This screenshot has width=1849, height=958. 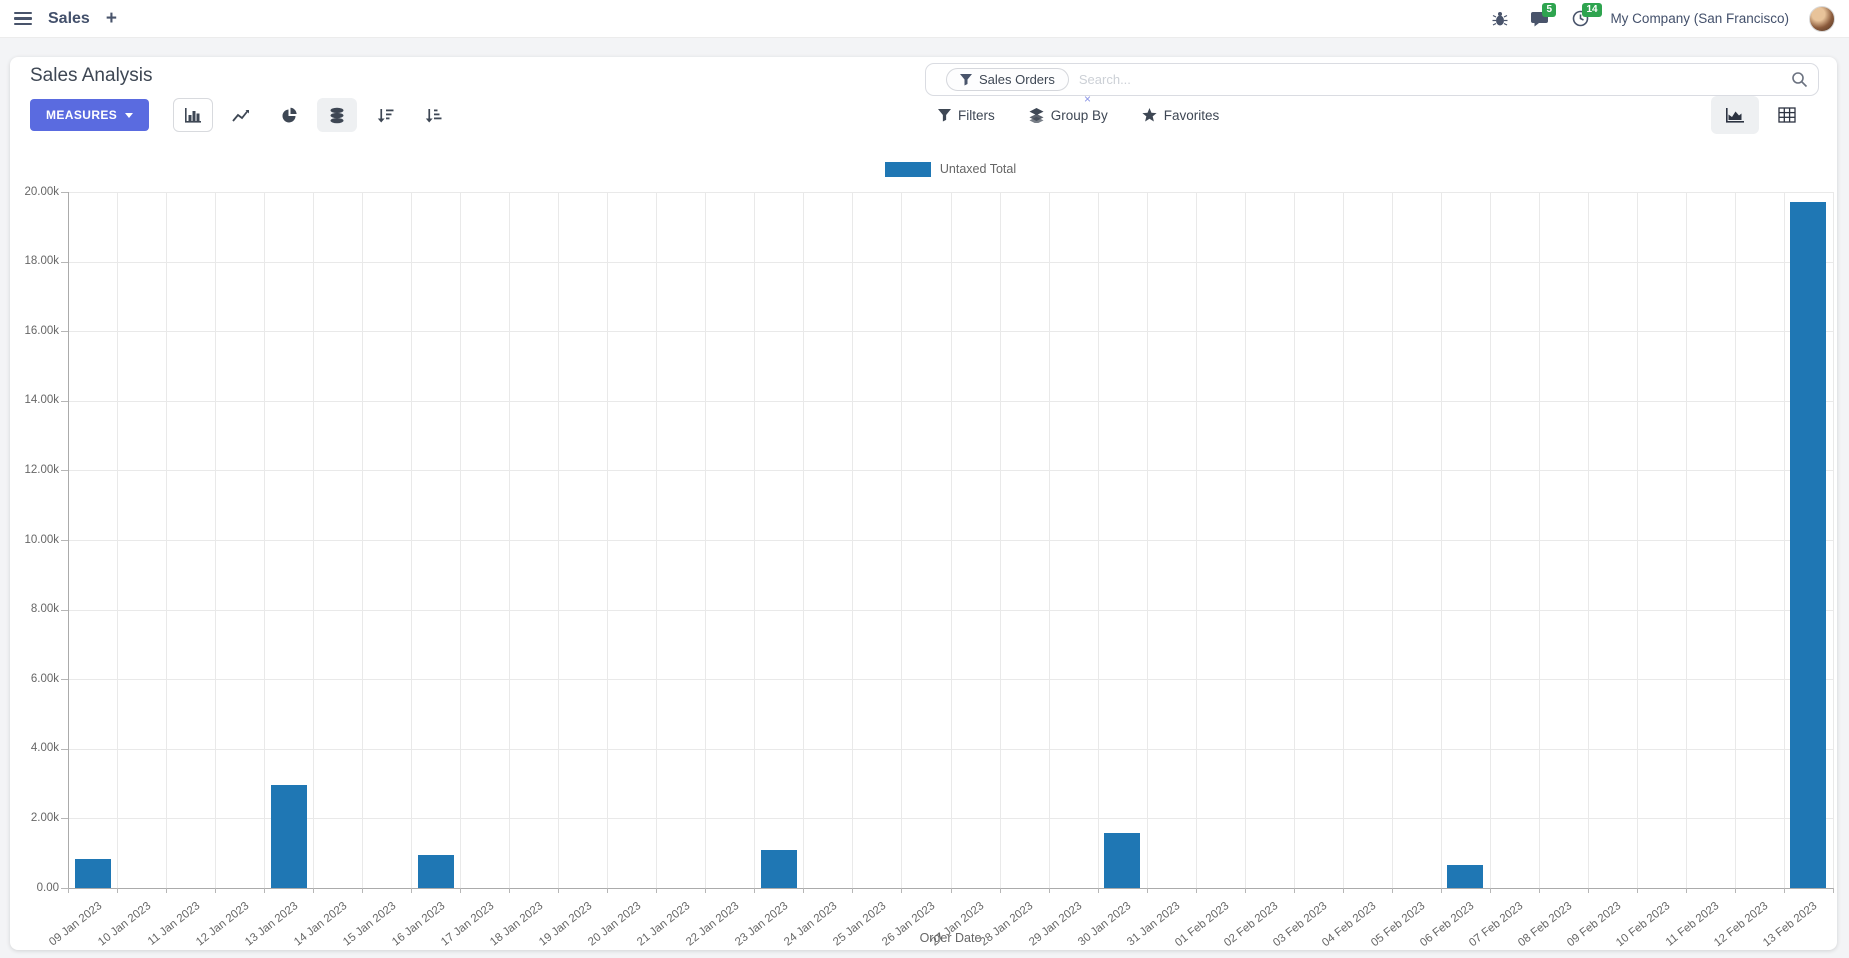 What do you see at coordinates (129, 115) in the screenshot?
I see `chevron-down-icon` at bounding box center [129, 115].